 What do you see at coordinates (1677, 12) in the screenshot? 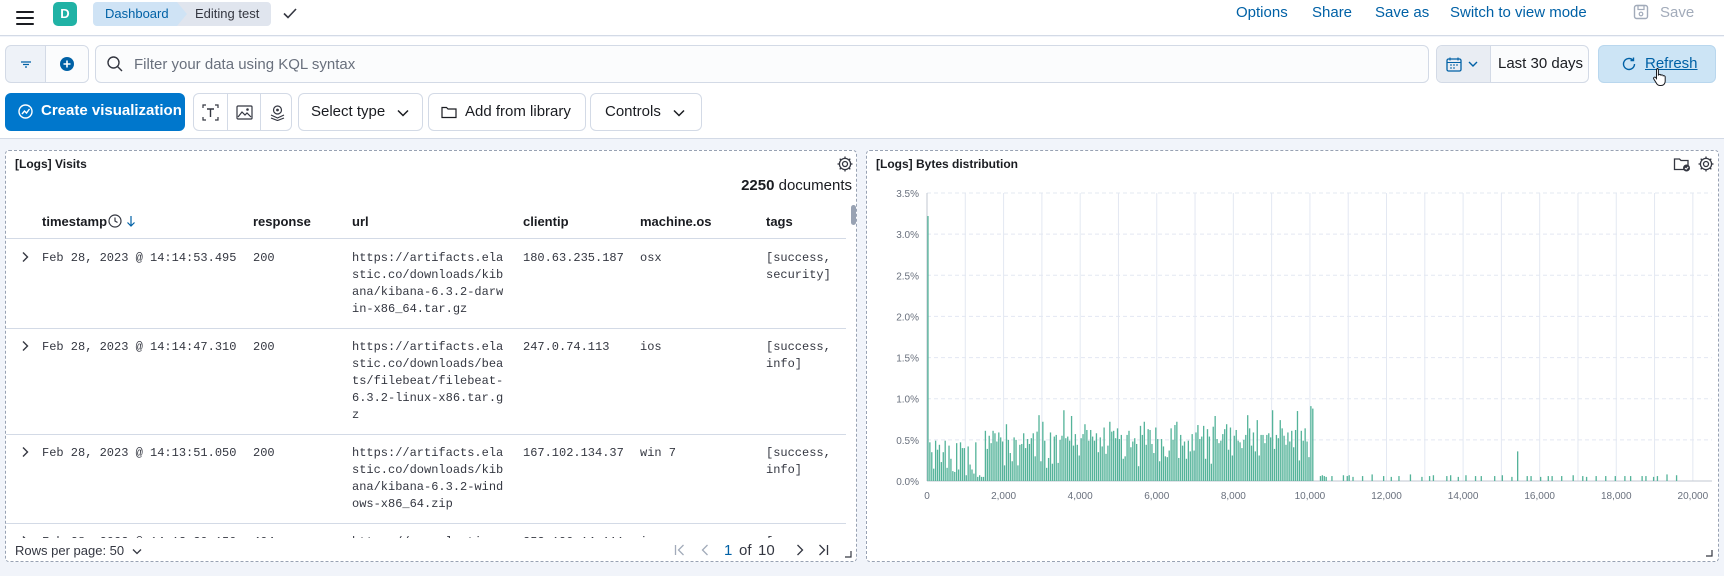
I see `save-button: Save` at bounding box center [1677, 12].